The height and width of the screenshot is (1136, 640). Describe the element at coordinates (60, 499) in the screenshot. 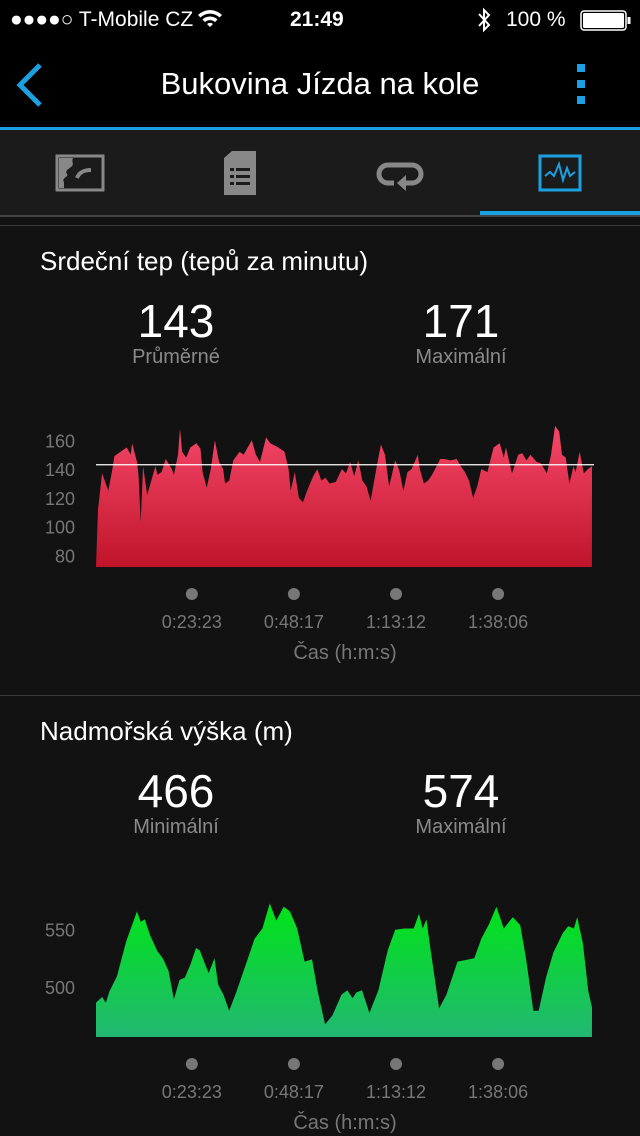

I see `y-tick-label: 120` at that location.